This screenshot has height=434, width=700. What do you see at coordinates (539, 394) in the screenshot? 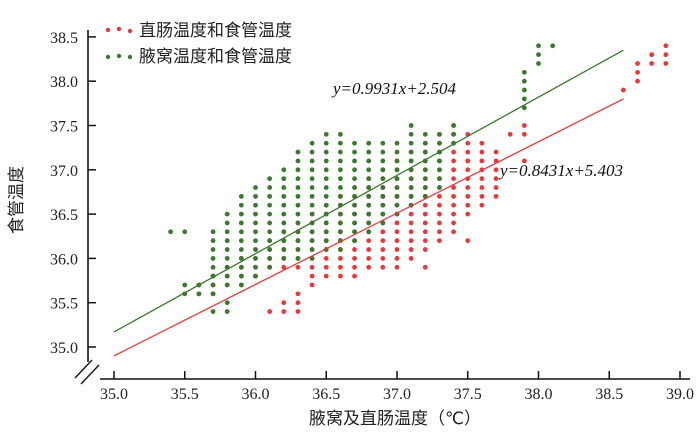
I see `x-tick-label: 38.0` at bounding box center [539, 394].